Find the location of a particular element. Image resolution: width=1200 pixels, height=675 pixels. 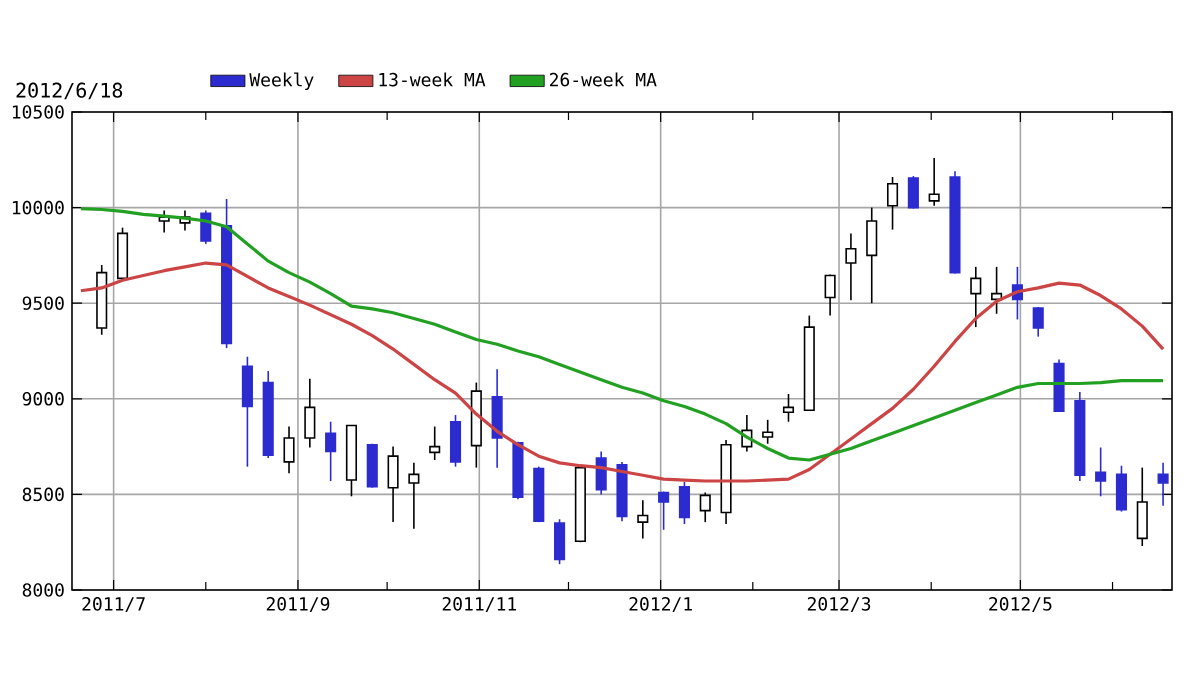

x-tick-label: 2012/5 is located at coordinates (1020, 605).